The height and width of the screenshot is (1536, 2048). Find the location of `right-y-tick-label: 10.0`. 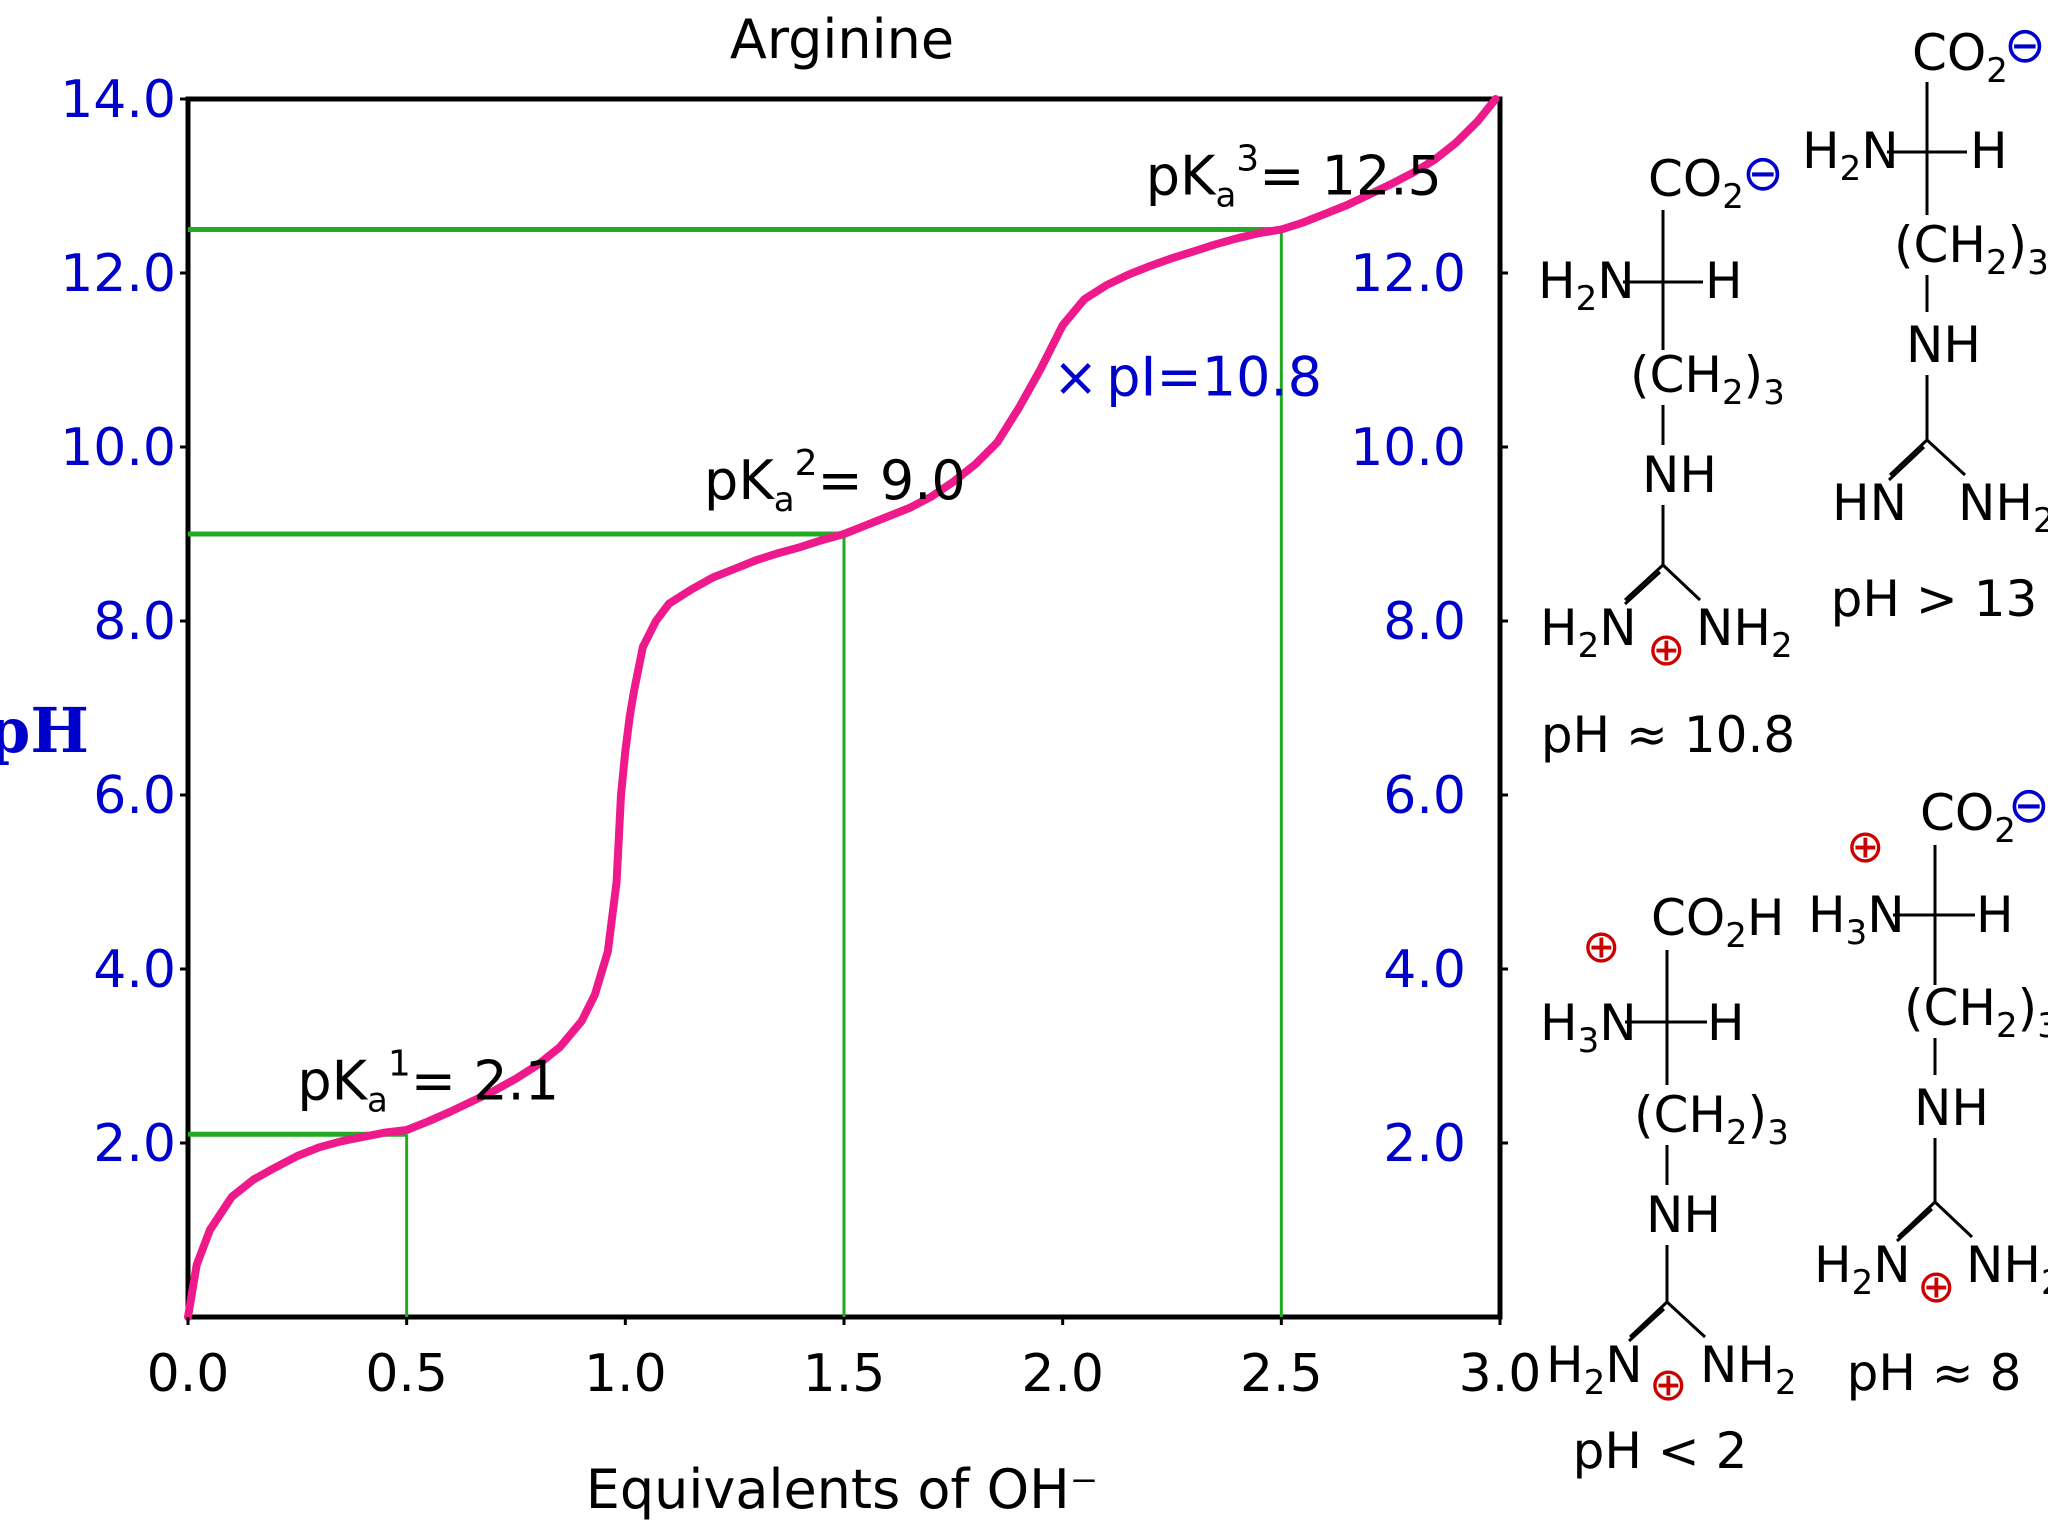

right-y-tick-label: 10.0 is located at coordinates (1408, 448).